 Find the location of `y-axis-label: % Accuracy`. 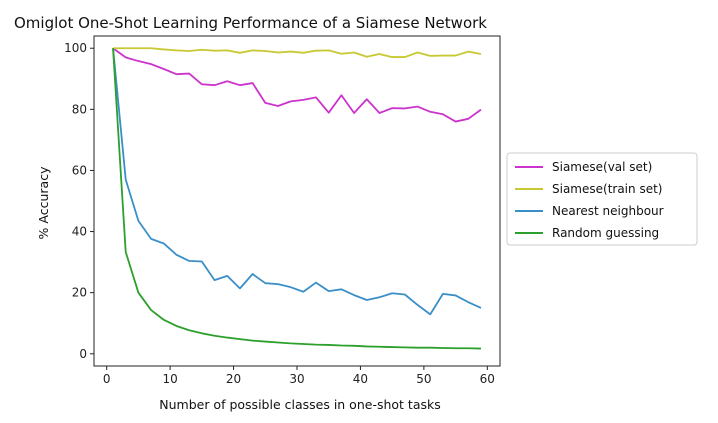

y-axis-label: % Accuracy is located at coordinates (43, 203).